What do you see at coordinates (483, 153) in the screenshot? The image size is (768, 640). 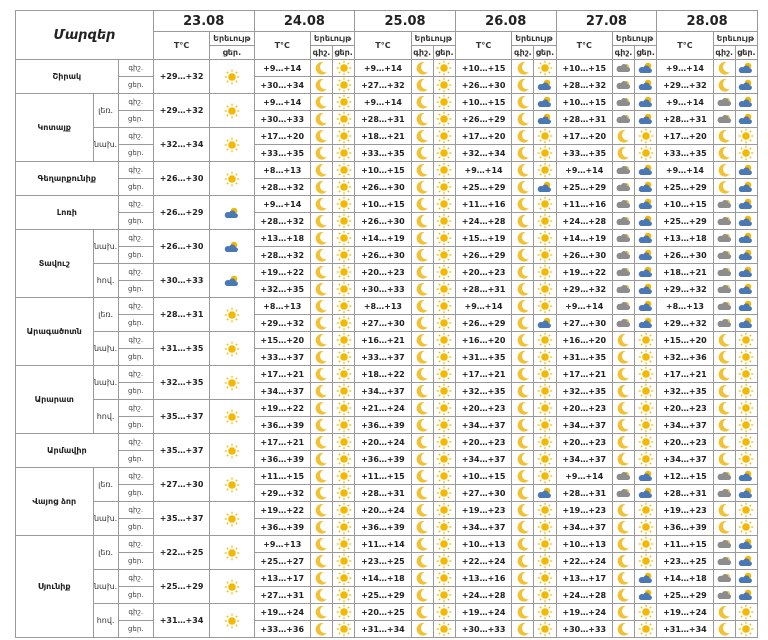 I see `temperature-cell: +32…+34` at bounding box center [483, 153].